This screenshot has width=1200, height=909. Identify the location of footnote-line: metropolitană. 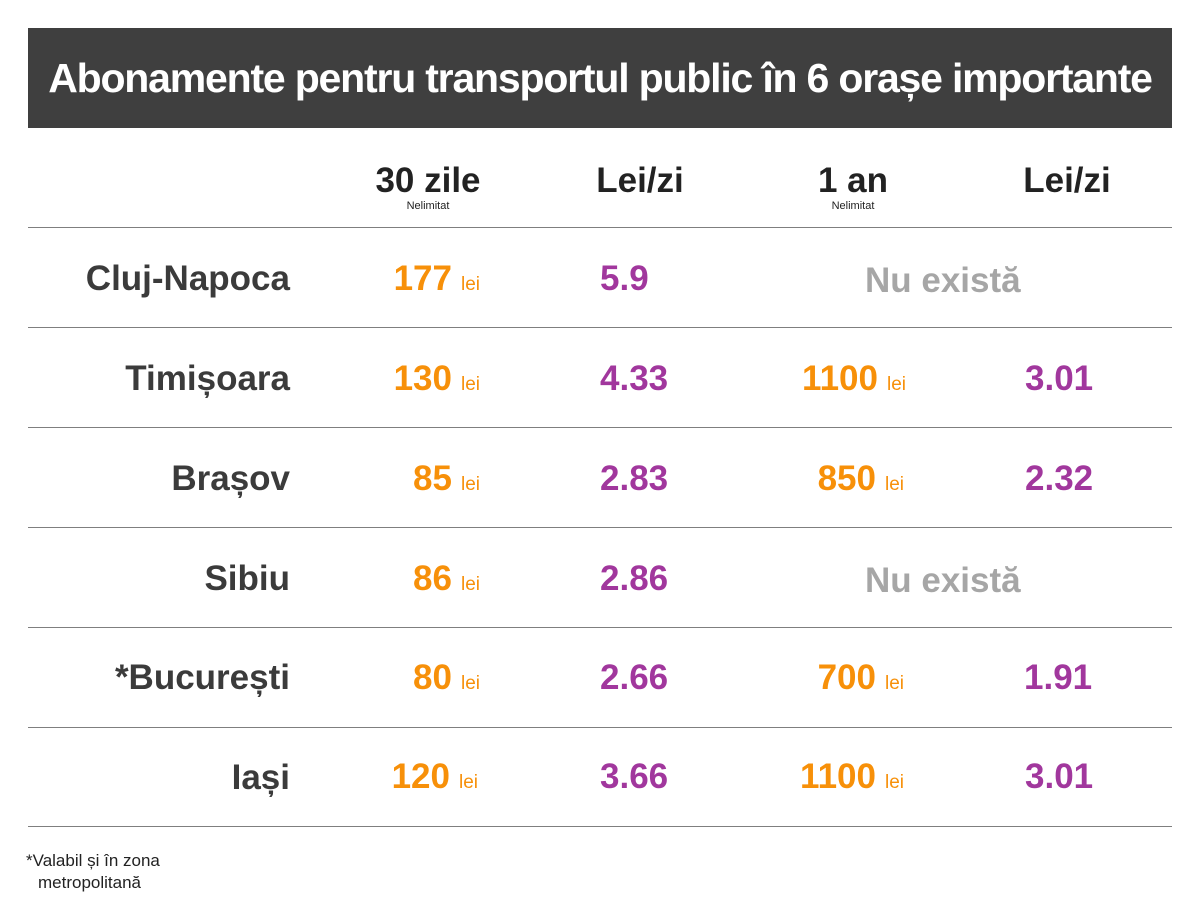
(90, 882).